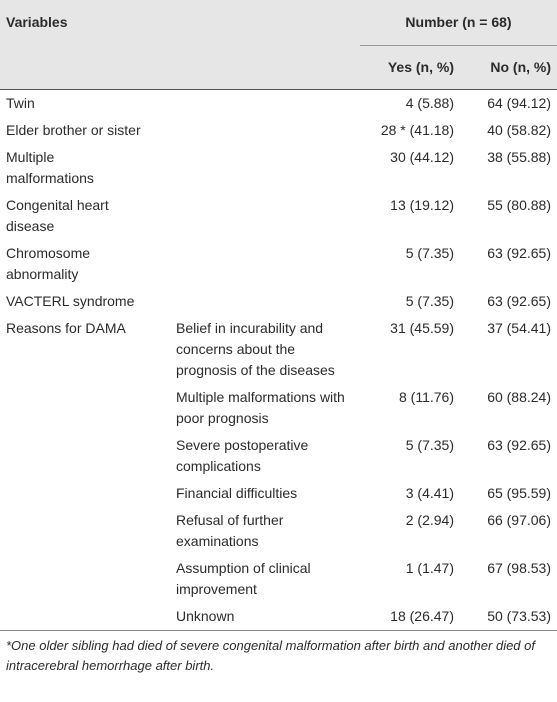 This screenshot has width=557, height=702. Describe the element at coordinates (429, 103) in the screenshot. I see `yes-cell: 4 (5.88)` at that location.